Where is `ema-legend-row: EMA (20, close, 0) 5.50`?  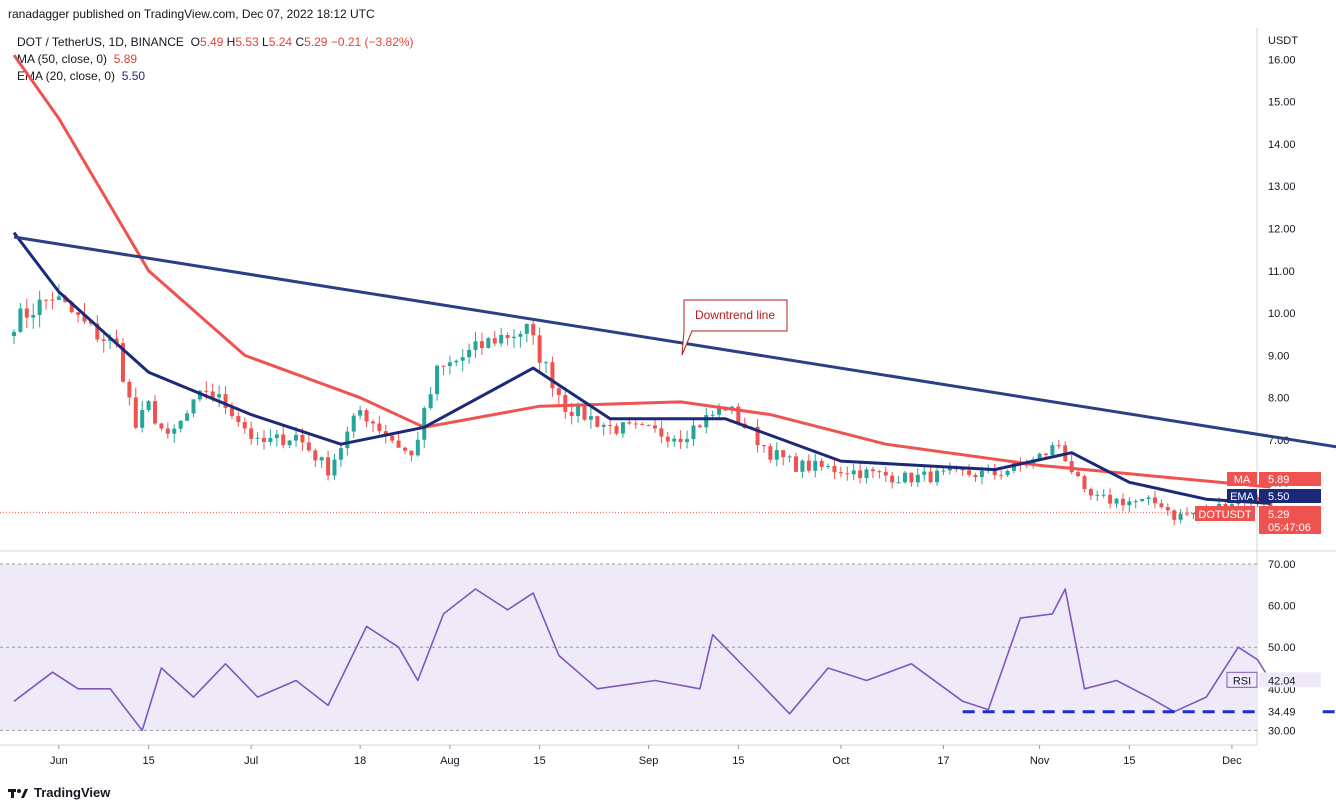 ema-legend-row: EMA (20, close, 0) 5.50 is located at coordinates (215, 76).